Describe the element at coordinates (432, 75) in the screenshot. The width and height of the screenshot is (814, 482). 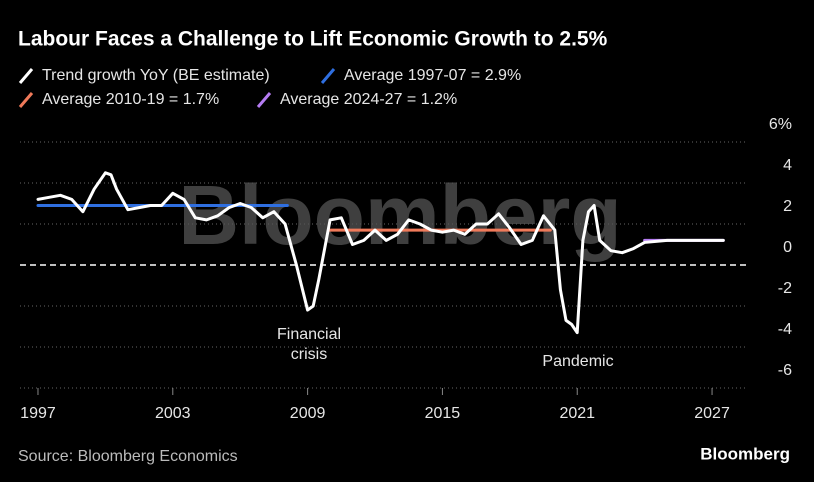
I see `legend-label: Average 1997-07 = 2.9%` at that location.